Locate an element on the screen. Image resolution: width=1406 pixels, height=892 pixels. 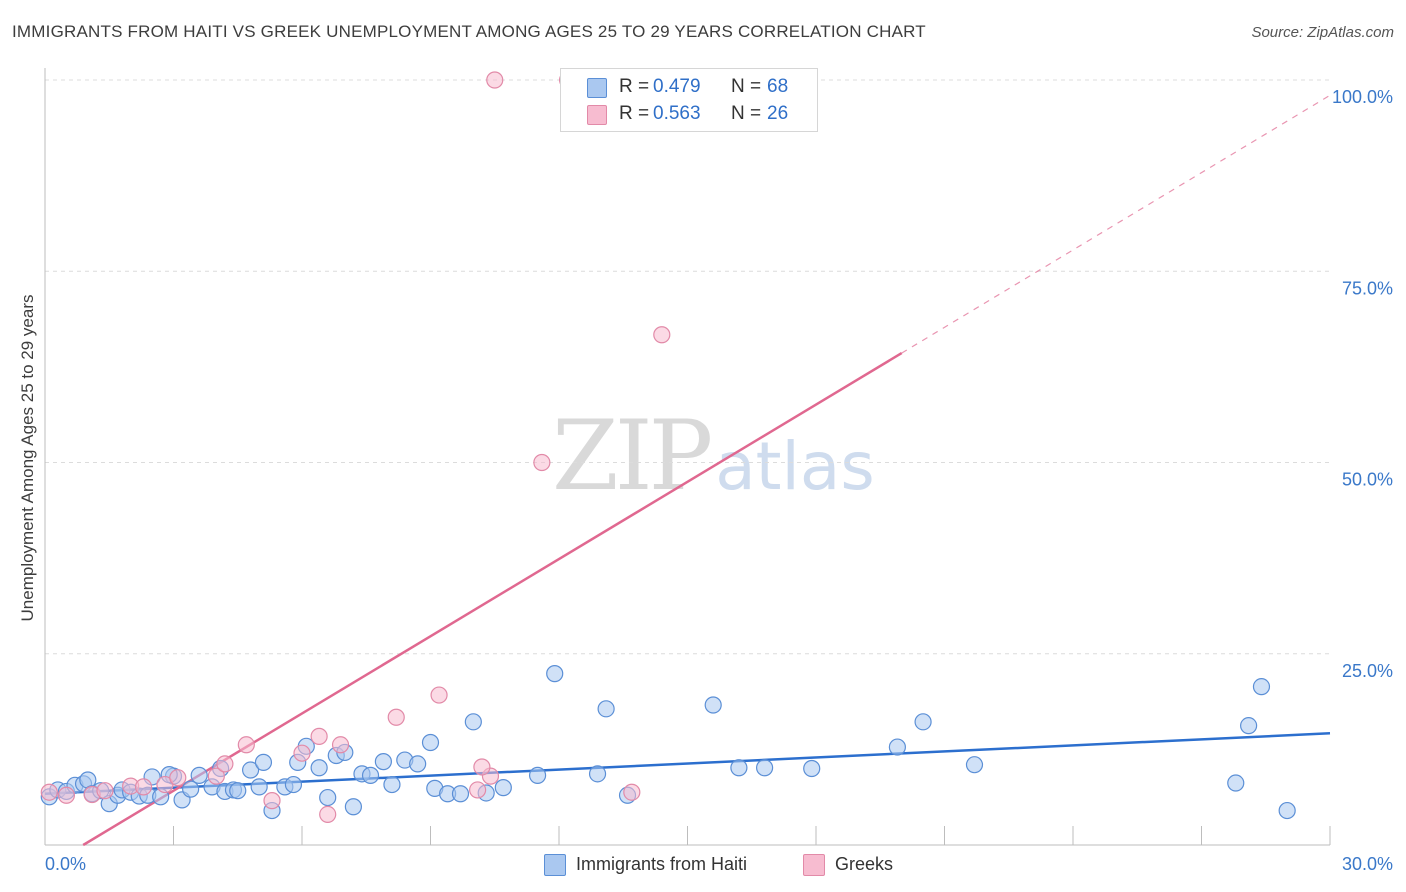
y-axis-label: Unemployment Among Ages 25 to 29 years is located at coordinates (27, 458).